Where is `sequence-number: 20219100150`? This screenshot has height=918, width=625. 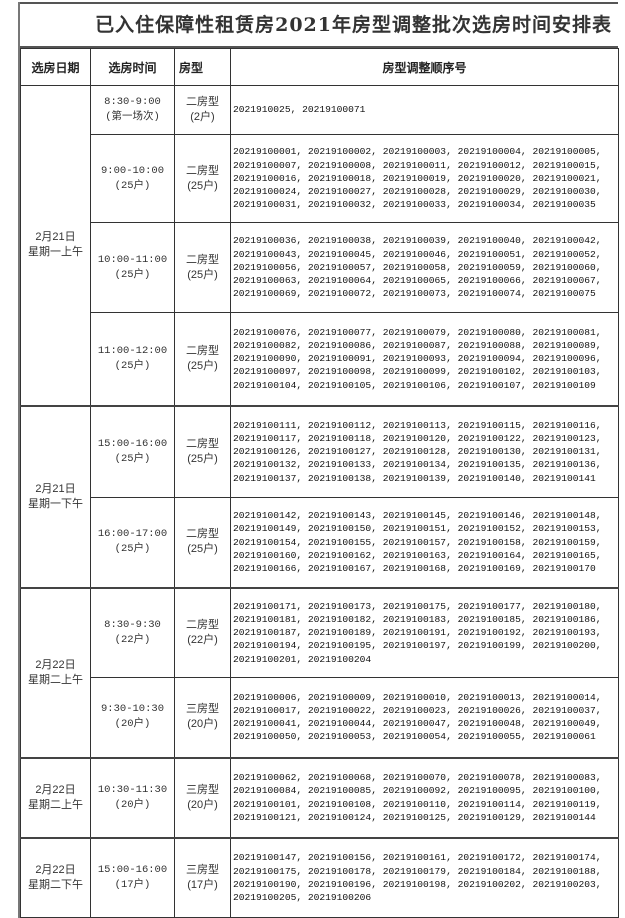
sequence-number: 20219100150 is located at coordinates (339, 529).